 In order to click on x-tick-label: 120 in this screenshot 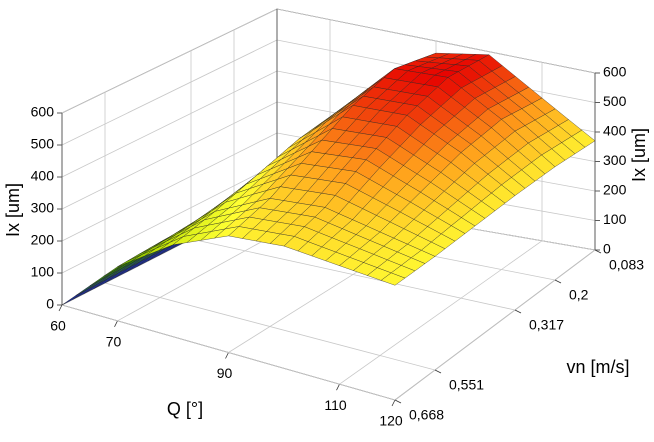, I will do `click(391, 421)`.